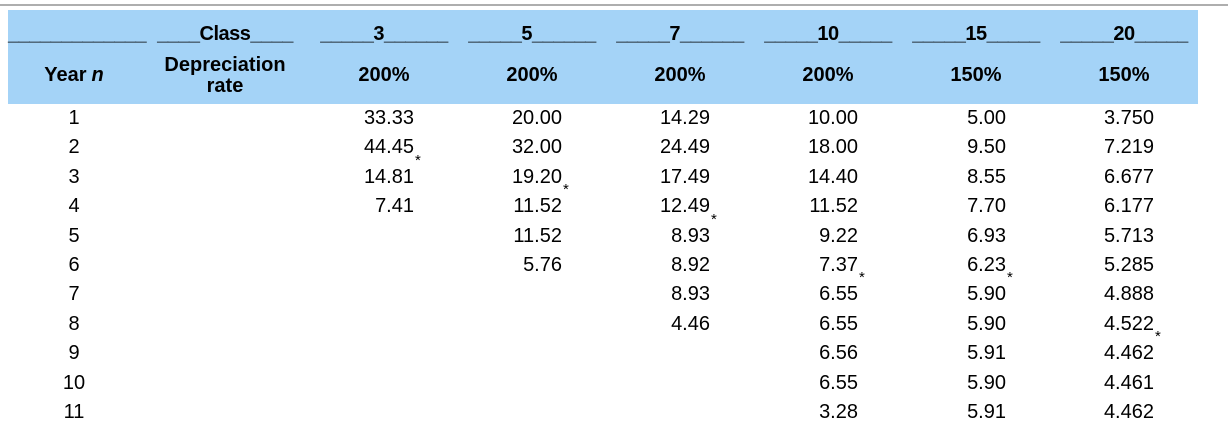 Image resolution: width=1228 pixels, height=432 pixels. What do you see at coordinates (225, 75) in the screenshot?
I see `depreciation-rate-header: Depreciation rate` at bounding box center [225, 75].